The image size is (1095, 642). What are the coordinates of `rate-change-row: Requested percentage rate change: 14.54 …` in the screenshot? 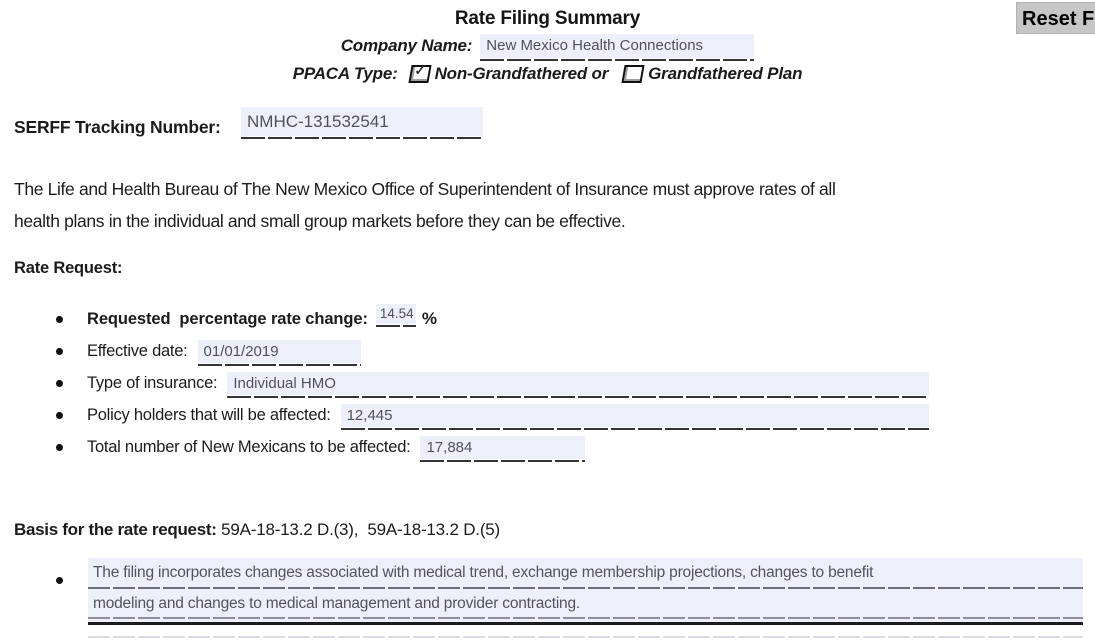 It's located at (547, 318).